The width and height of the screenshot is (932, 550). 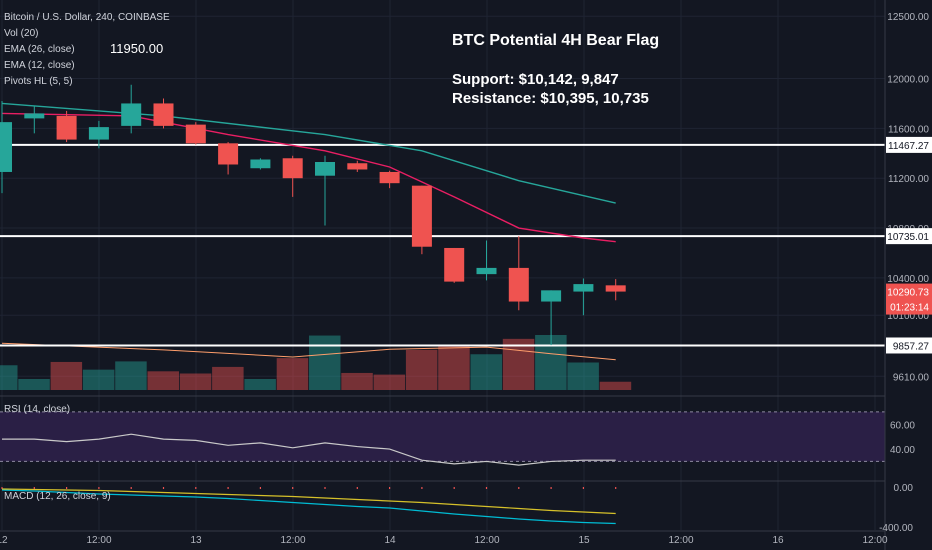 I want to click on symbol-title: Bitcoin / U.S. Dollar, 240, COINBASE, so click(x=87, y=17).